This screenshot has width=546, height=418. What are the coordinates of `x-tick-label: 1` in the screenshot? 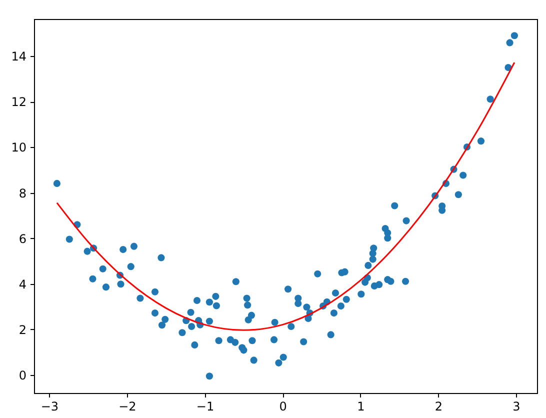 It's located at (361, 407).